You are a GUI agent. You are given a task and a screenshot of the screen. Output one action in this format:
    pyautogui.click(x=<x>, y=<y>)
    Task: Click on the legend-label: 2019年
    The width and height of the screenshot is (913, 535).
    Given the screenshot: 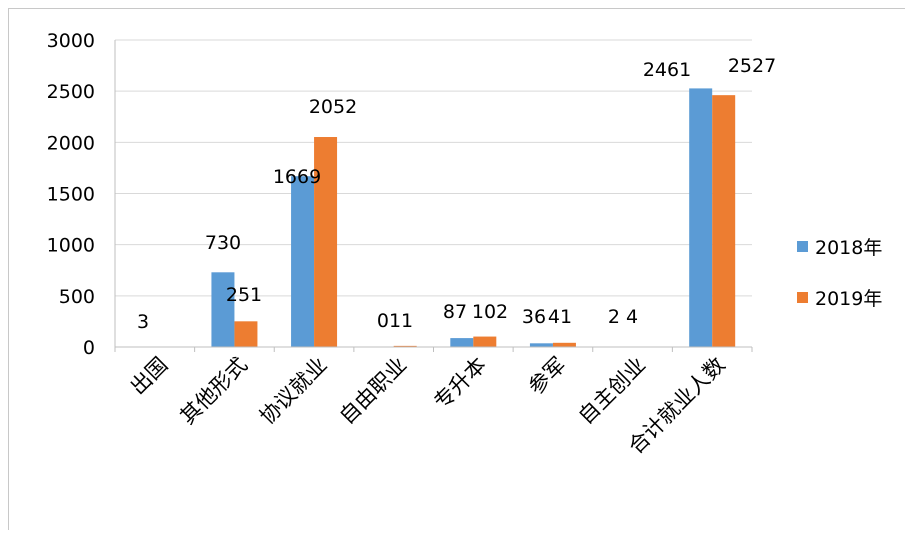 What is the action you would take?
    pyautogui.click(x=848, y=299)
    